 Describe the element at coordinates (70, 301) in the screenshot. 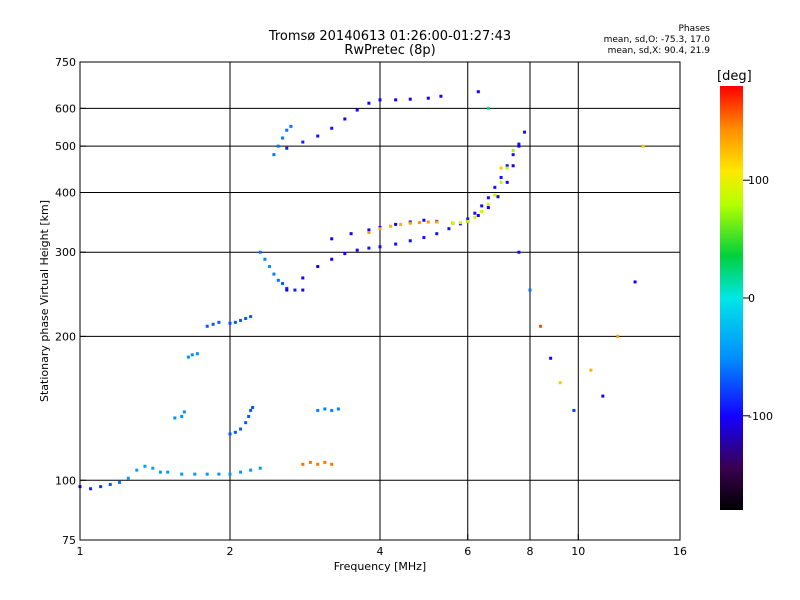

I see `y-axis-ticks: 75 100 200 300 400 500 600 750` at that location.